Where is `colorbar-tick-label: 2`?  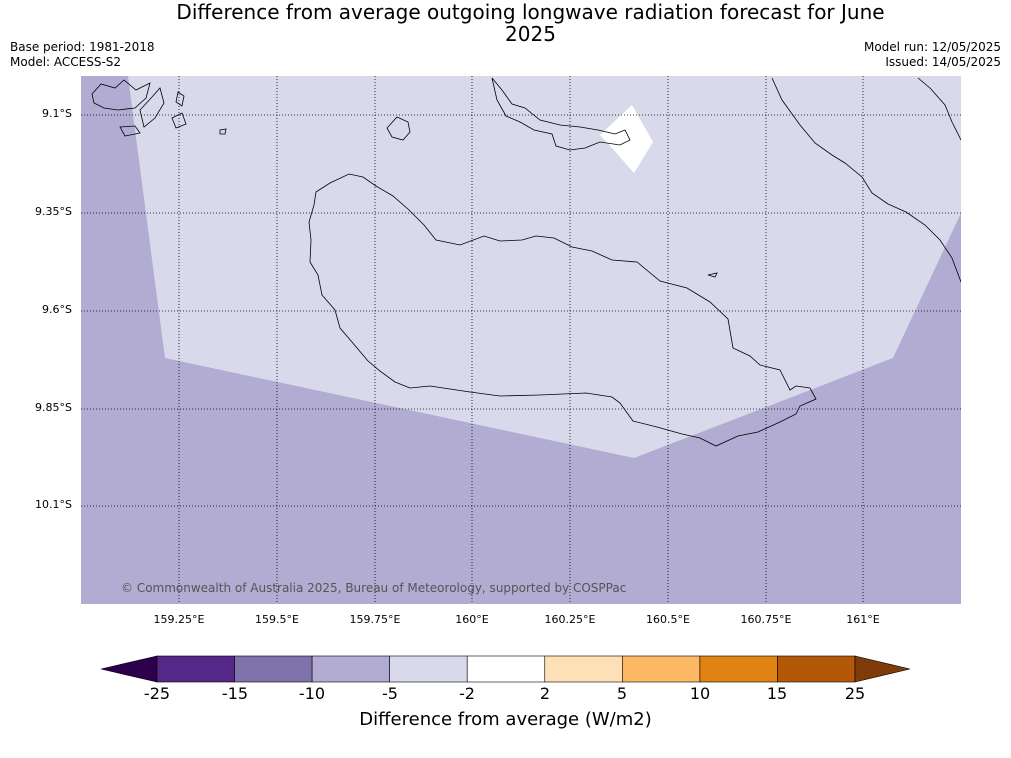
colorbar-tick-label: 2 is located at coordinates (545, 693).